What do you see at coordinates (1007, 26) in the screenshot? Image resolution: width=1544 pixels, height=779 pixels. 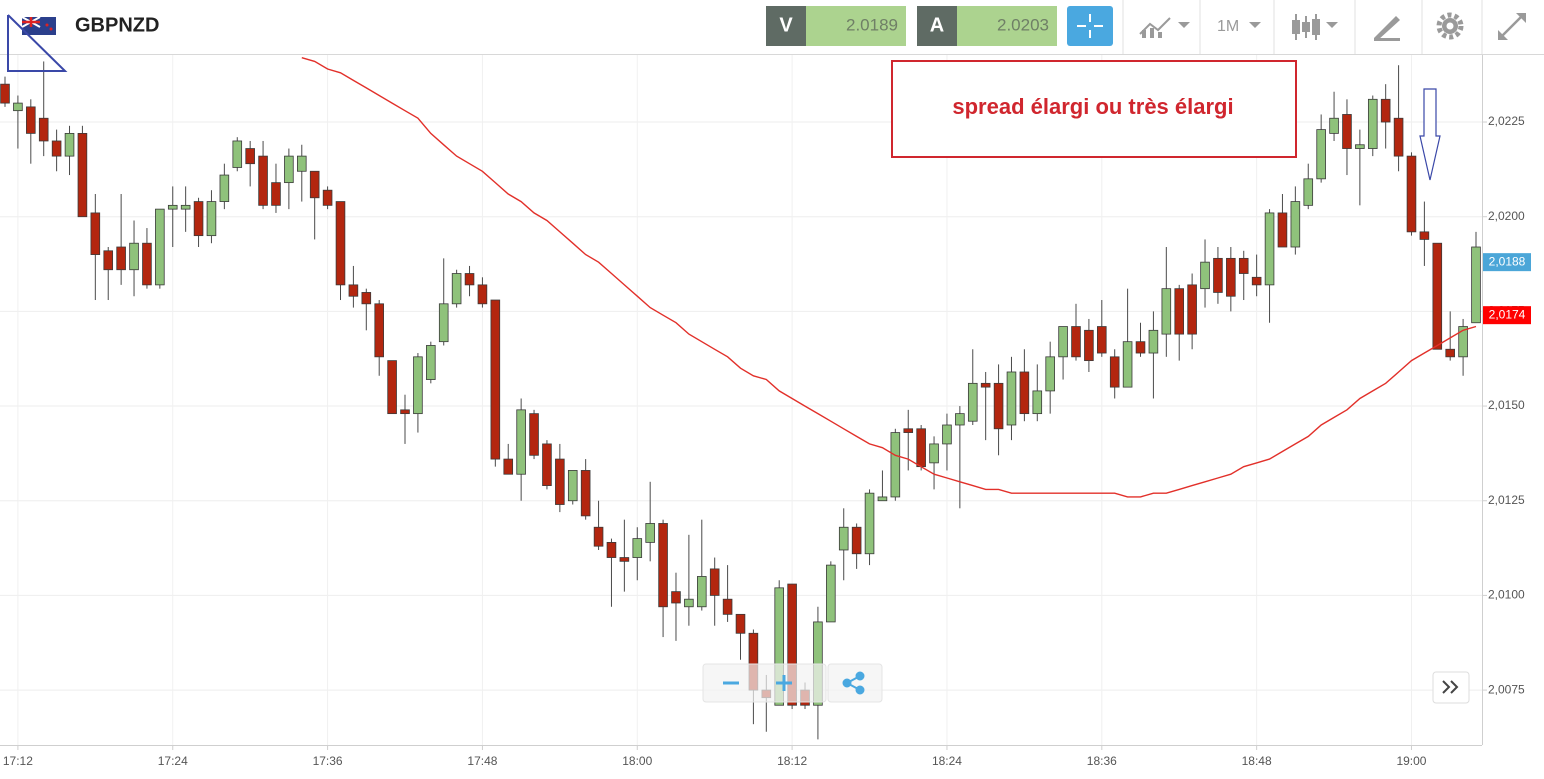 I see `buy-price-box` at bounding box center [1007, 26].